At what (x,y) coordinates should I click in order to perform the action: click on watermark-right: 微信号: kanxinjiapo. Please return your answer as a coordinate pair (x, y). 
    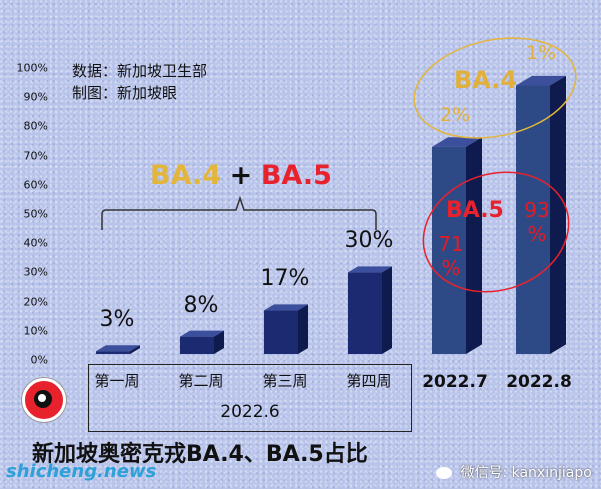
    Looking at the image, I should click on (514, 472).